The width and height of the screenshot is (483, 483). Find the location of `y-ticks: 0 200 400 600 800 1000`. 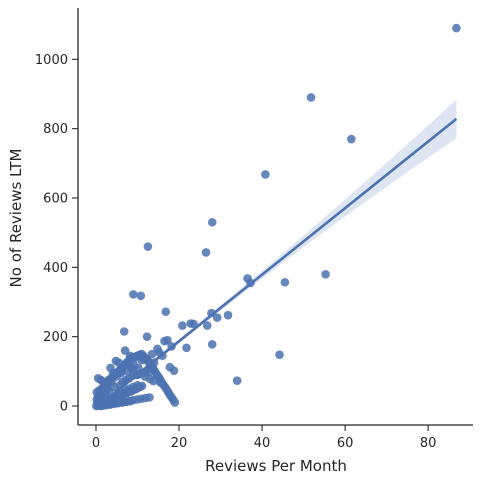

y-ticks: 0 200 400 600 800 1000 is located at coordinates (56, 234).